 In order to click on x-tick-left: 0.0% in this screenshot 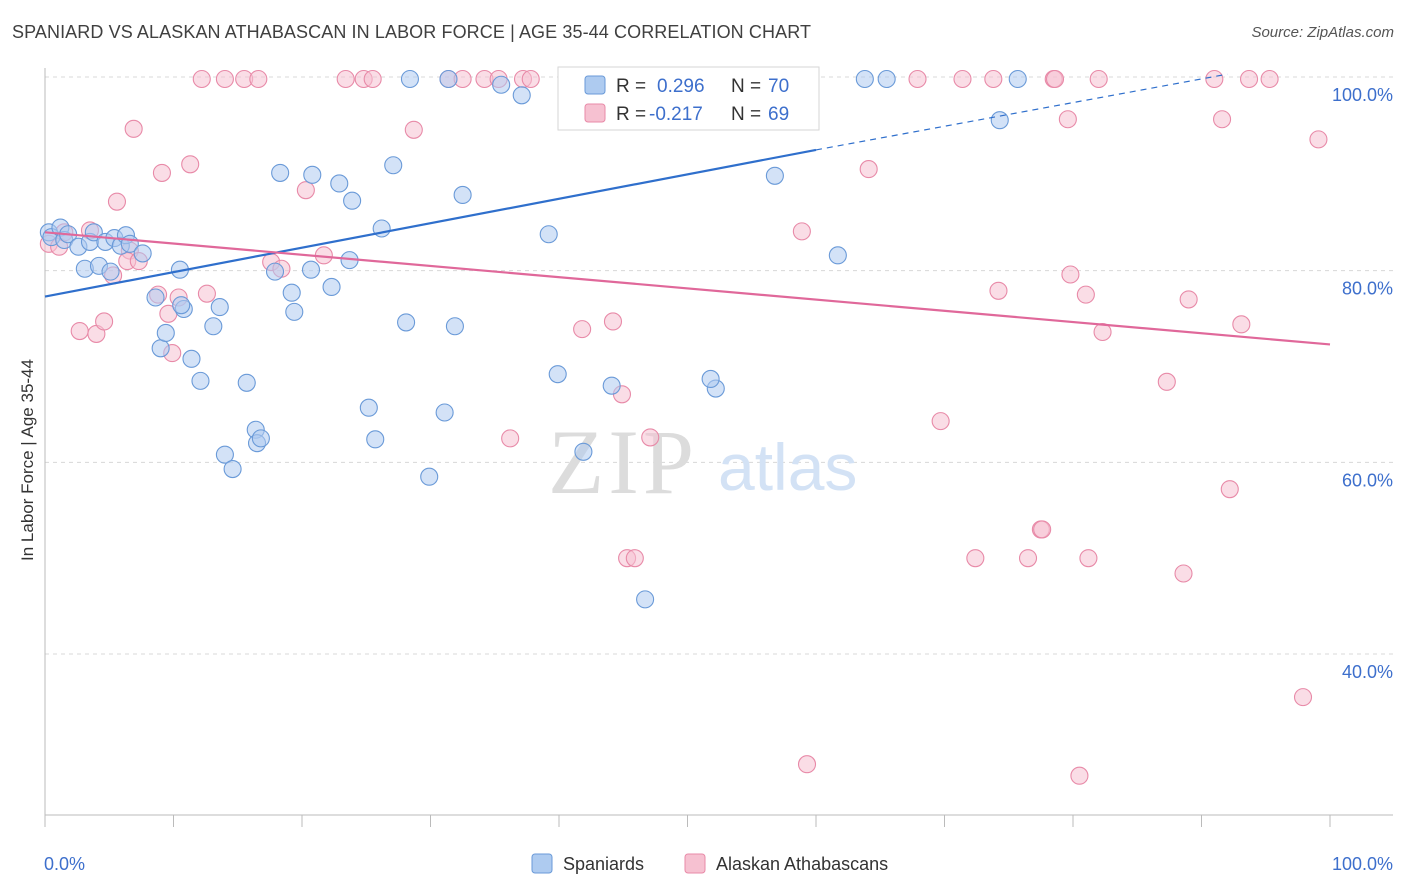, I will do `click(64, 864)`.